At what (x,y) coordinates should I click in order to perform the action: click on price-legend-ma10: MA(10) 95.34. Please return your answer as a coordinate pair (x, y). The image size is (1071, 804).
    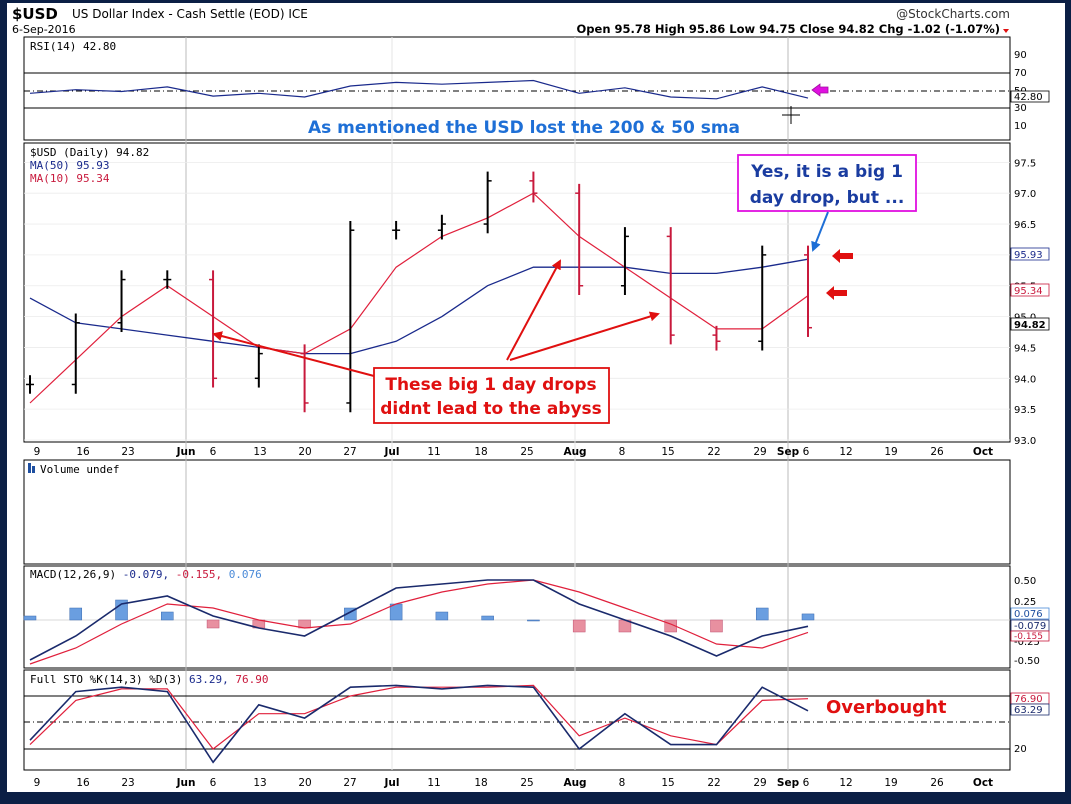
    Looking at the image, I should click on (70, 178).